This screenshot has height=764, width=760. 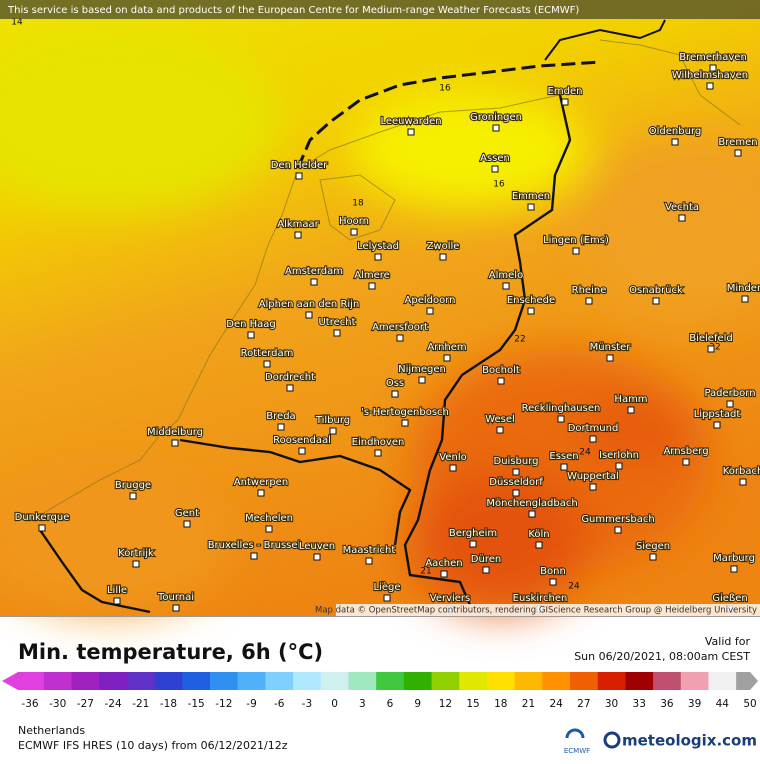 What do you see at coordinates (445, 89) in the screenshot?
I see `contour-label: 16` at bounding box center [445, 89].